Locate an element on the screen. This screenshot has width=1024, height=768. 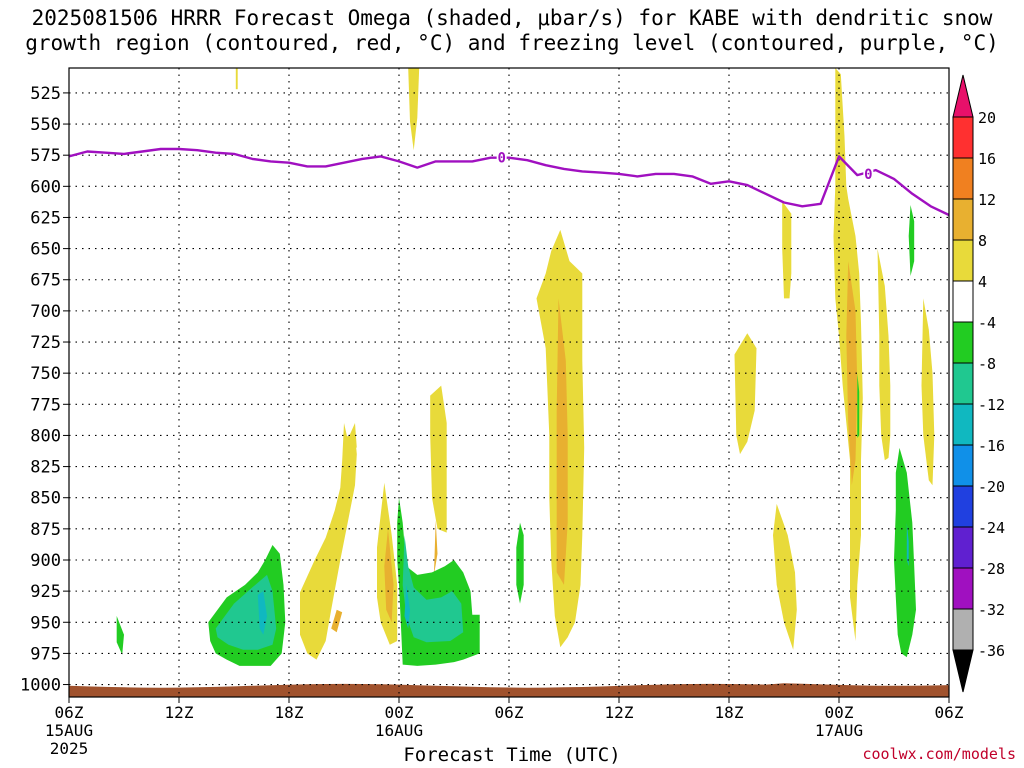
freezing-level-layer: 00 is located at coordinates (509, 182).